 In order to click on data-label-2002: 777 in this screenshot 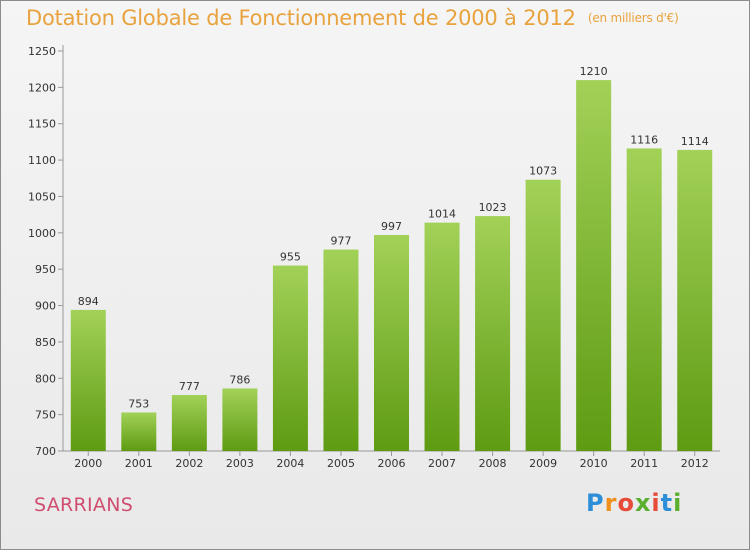, I will do `click(189, 386)`.